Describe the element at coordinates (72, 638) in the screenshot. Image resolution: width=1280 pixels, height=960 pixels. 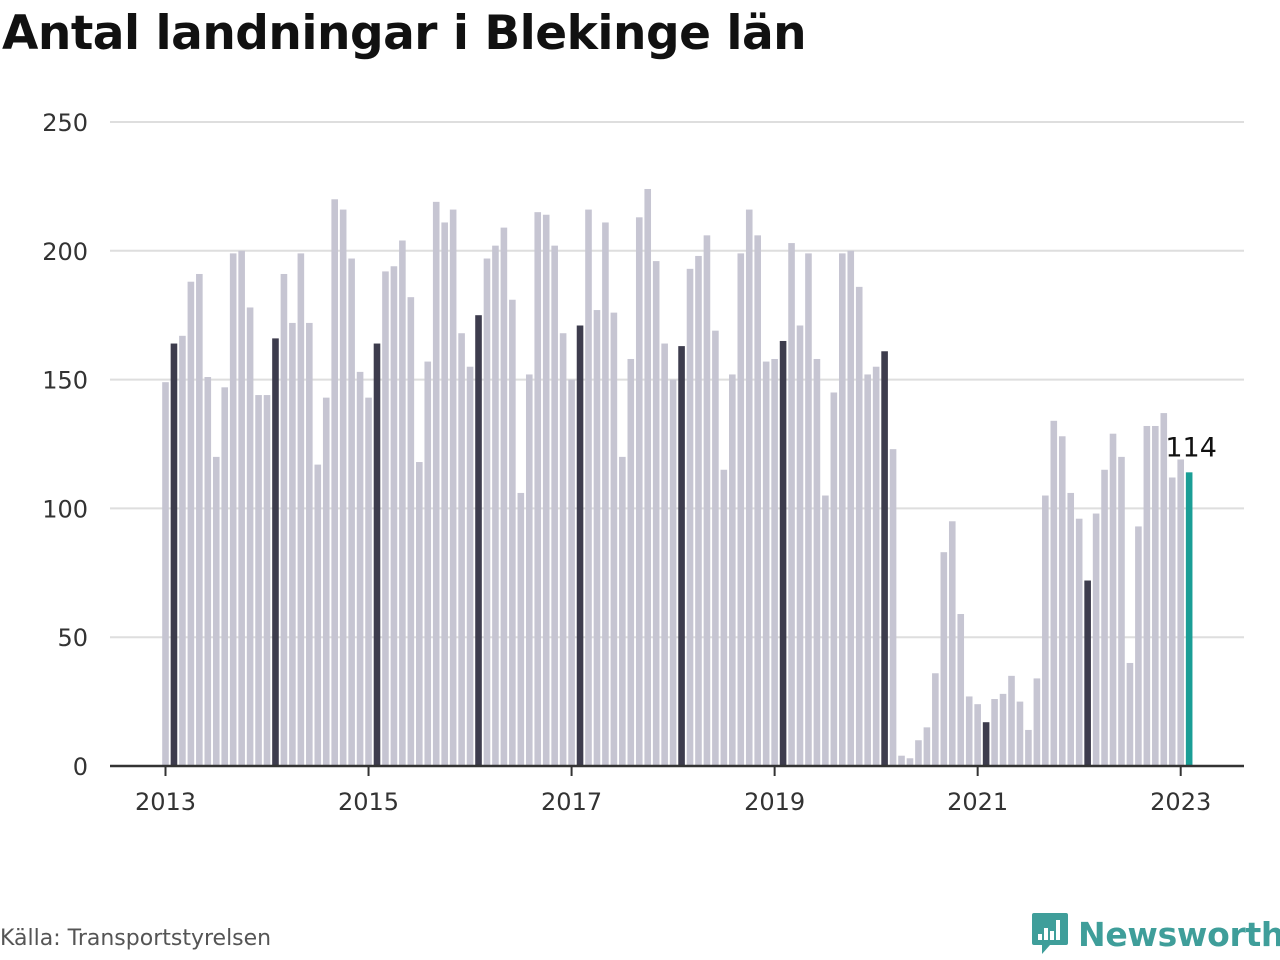
I see `y-tick-label: 50` at that location.